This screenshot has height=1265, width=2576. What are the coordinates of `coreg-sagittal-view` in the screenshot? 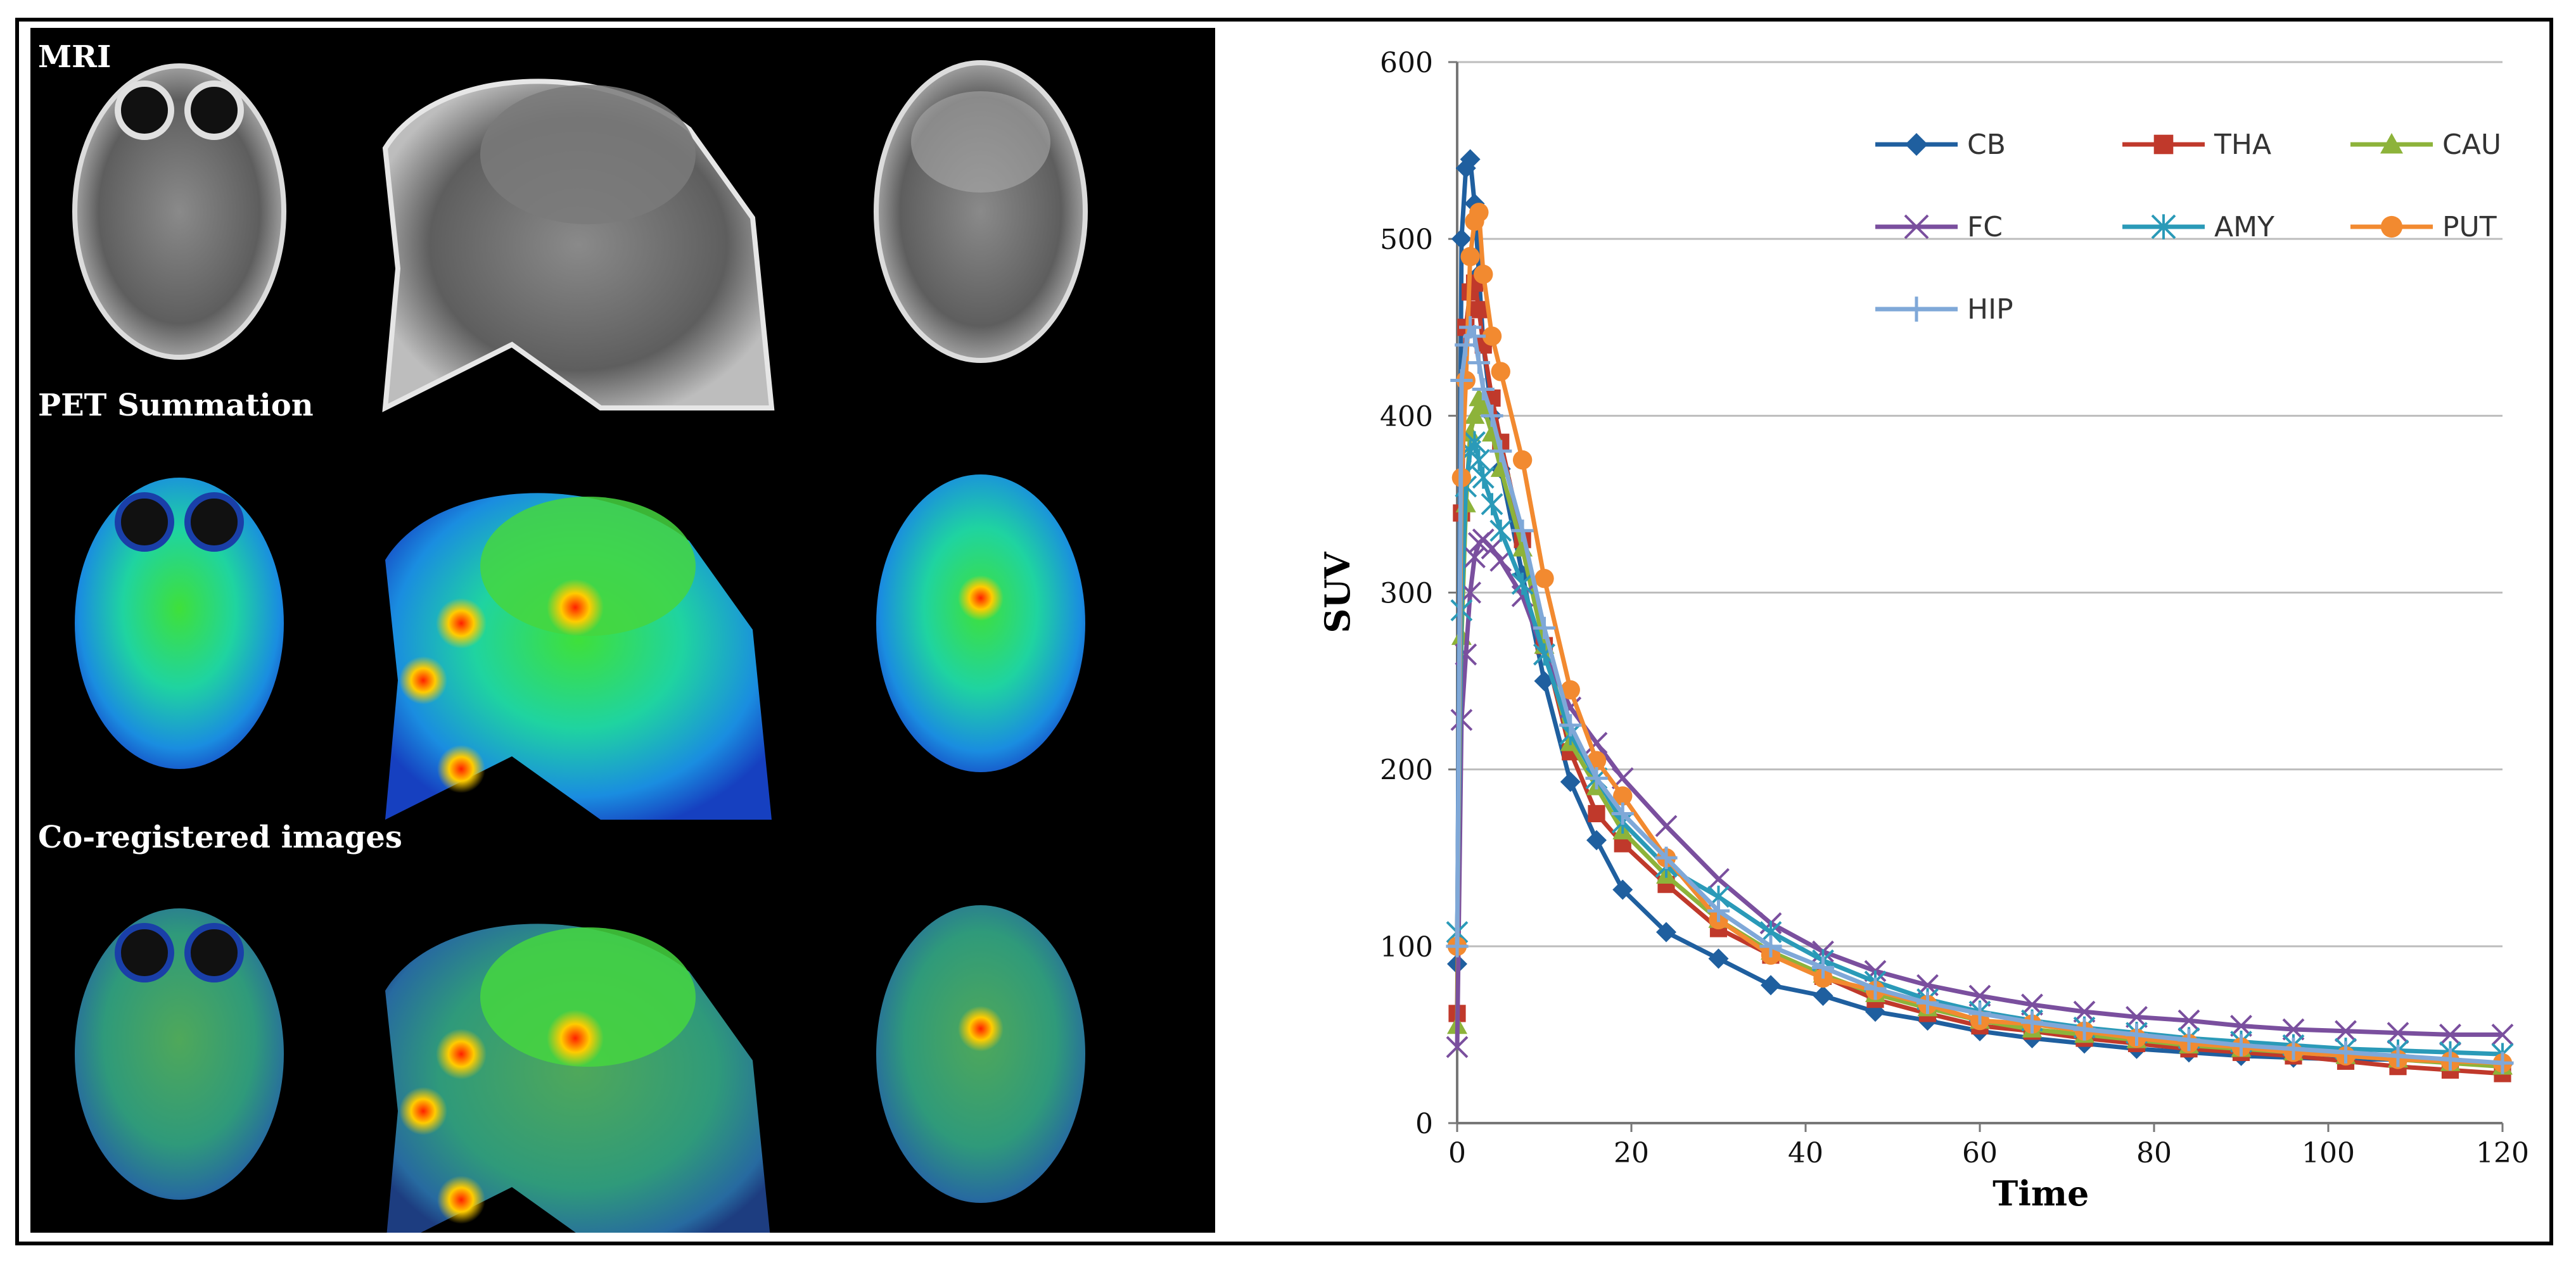 It's located at (578, 1078).